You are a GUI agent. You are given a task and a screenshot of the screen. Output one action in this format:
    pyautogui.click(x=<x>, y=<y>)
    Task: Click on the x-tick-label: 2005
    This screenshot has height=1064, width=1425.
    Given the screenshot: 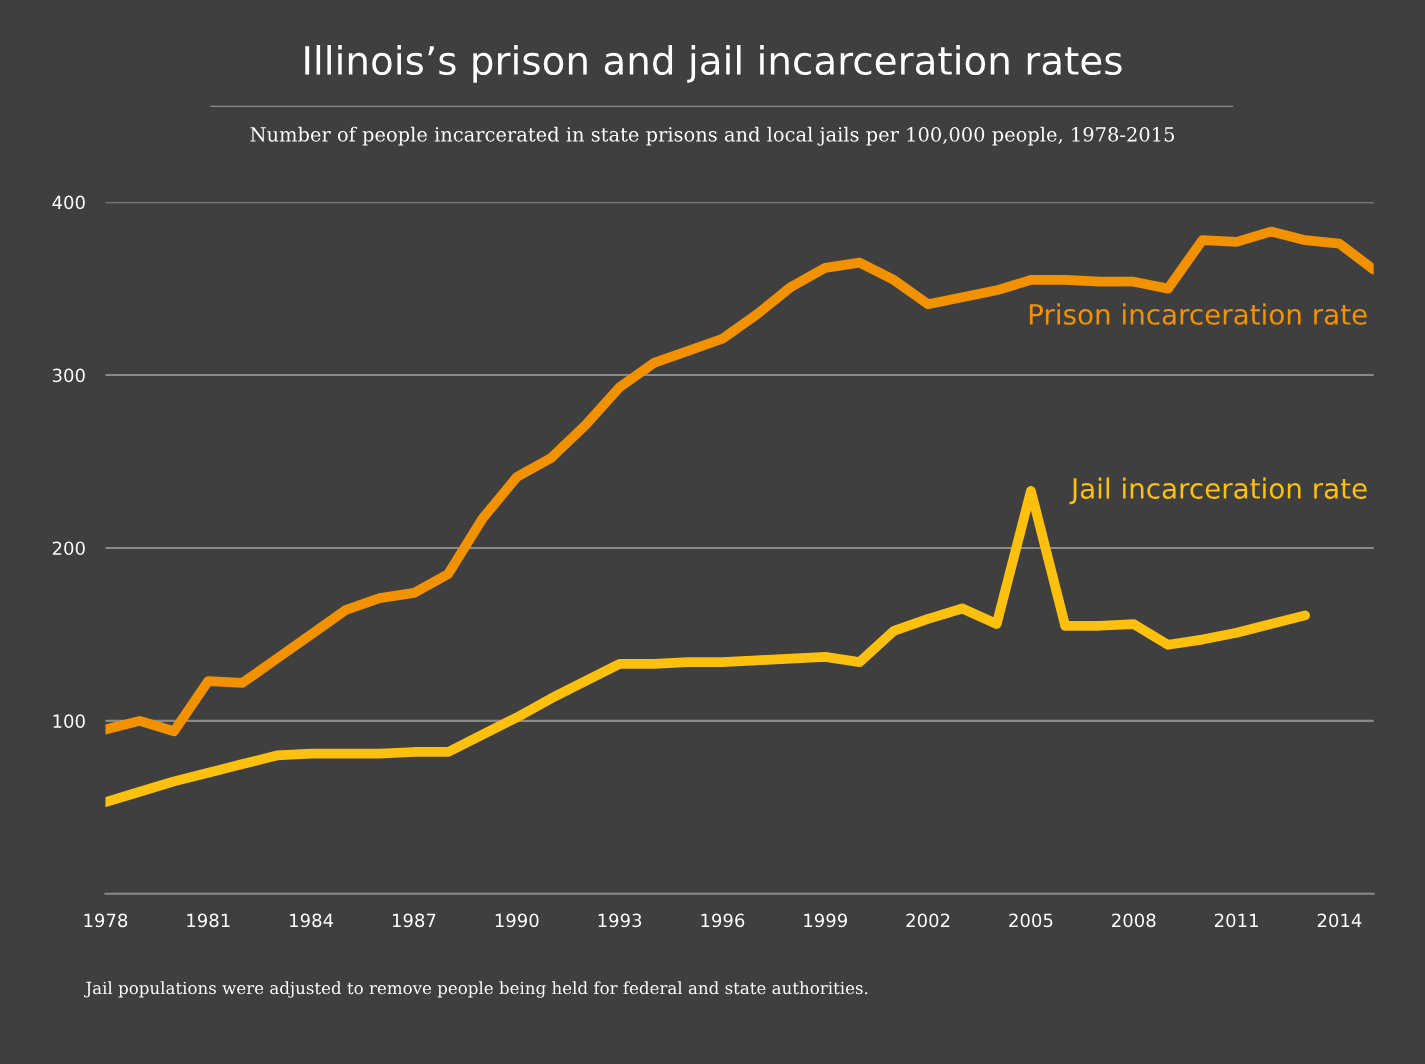 What is the action you would take?
    pyautogui.click(x=1031, y=920)
    